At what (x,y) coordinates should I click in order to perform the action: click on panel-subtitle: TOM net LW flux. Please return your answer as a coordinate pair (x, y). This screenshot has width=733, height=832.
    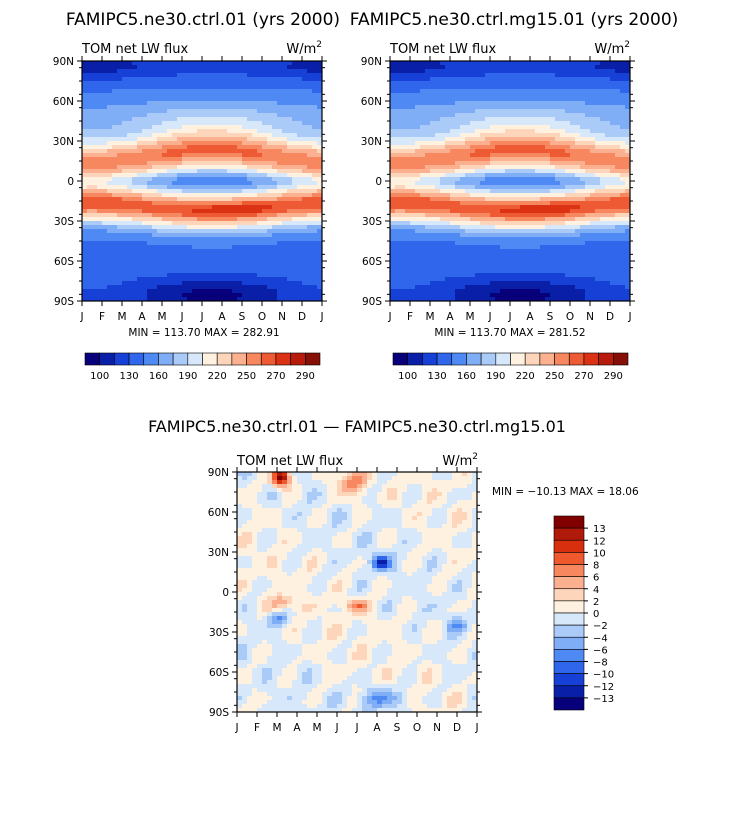
    Looking at the image, I should click on (442, 49).